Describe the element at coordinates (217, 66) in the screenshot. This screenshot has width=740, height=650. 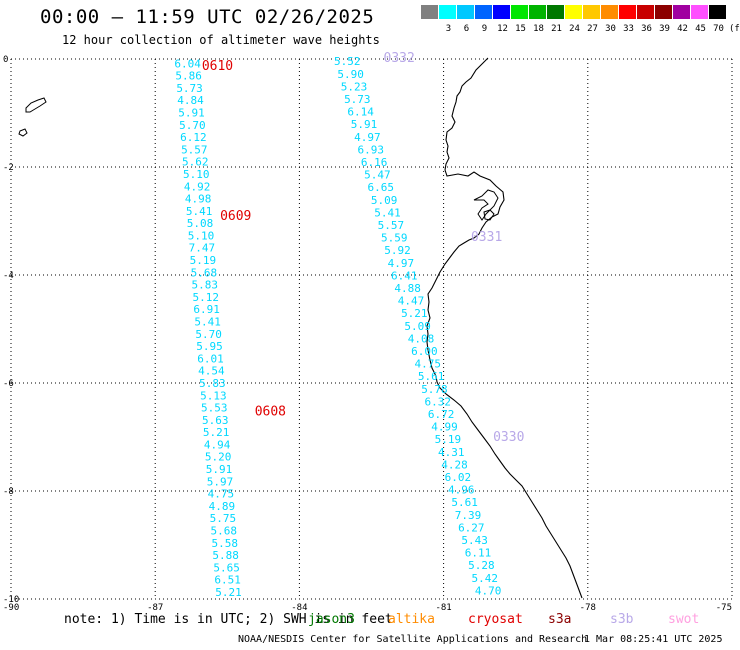
I see `pass-label: 0610` at that location.